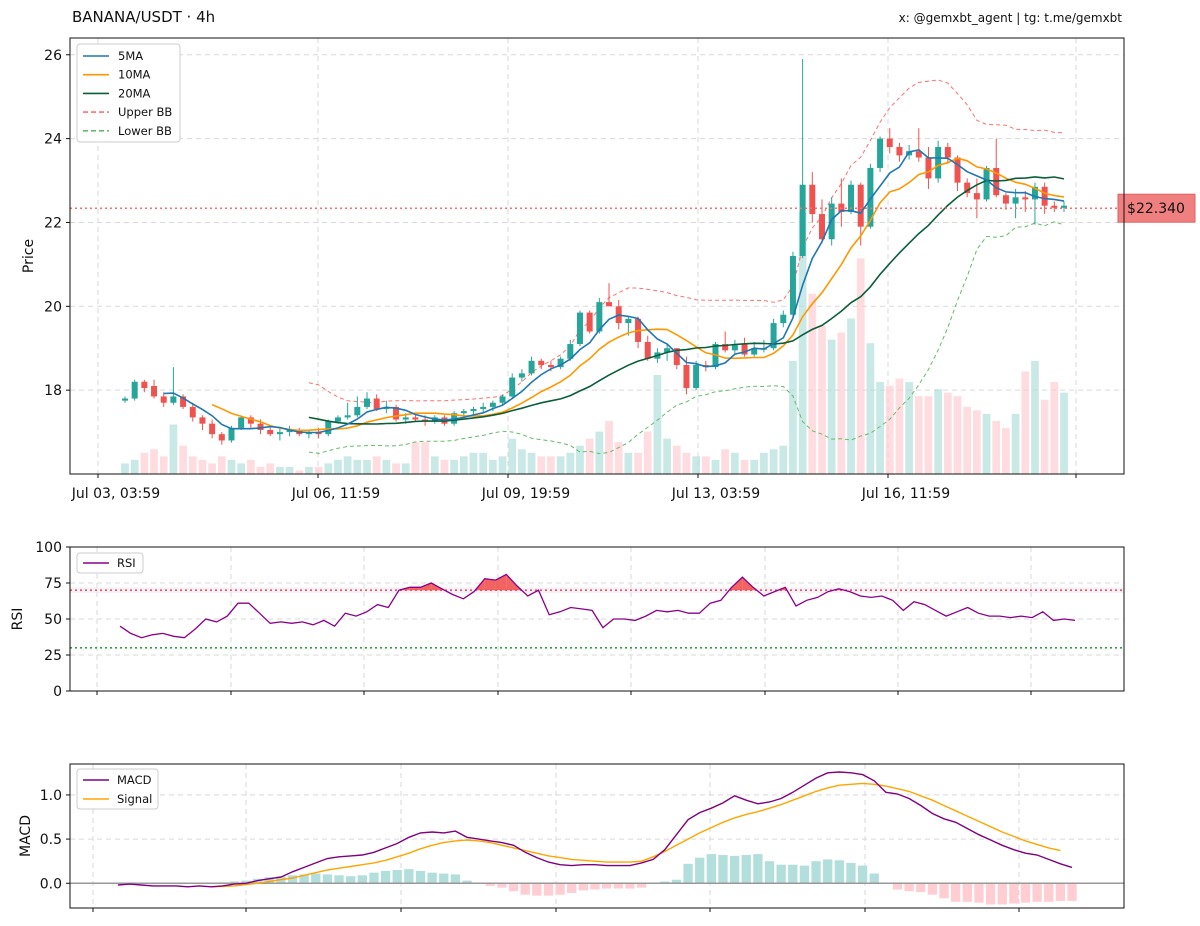 This screenshot has height=926, width=1200. I want to click on price-xtick-label: Jul 16, 11:59, so click(905, 494).